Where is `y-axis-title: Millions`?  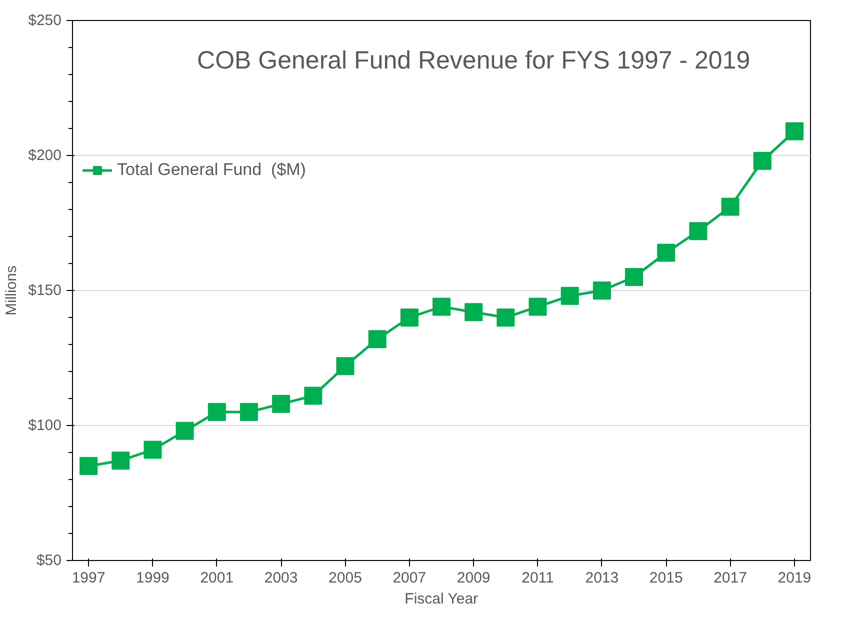 y-axis-title: Millions is located at coordinates (11, 290).